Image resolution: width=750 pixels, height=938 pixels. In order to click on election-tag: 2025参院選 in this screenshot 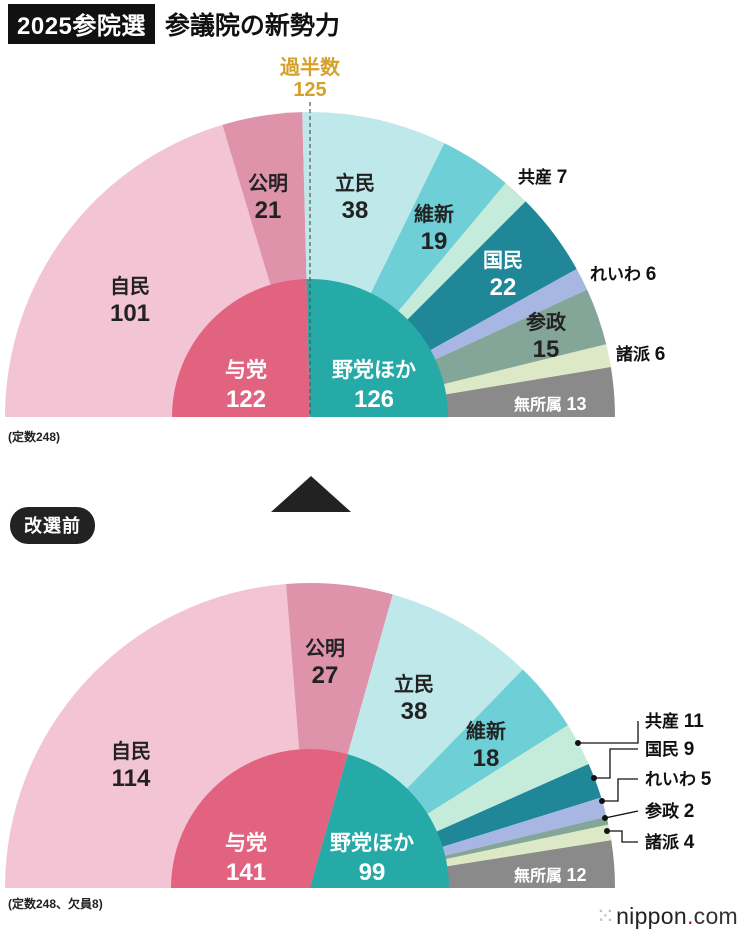, I will do `click(81, 24)`.